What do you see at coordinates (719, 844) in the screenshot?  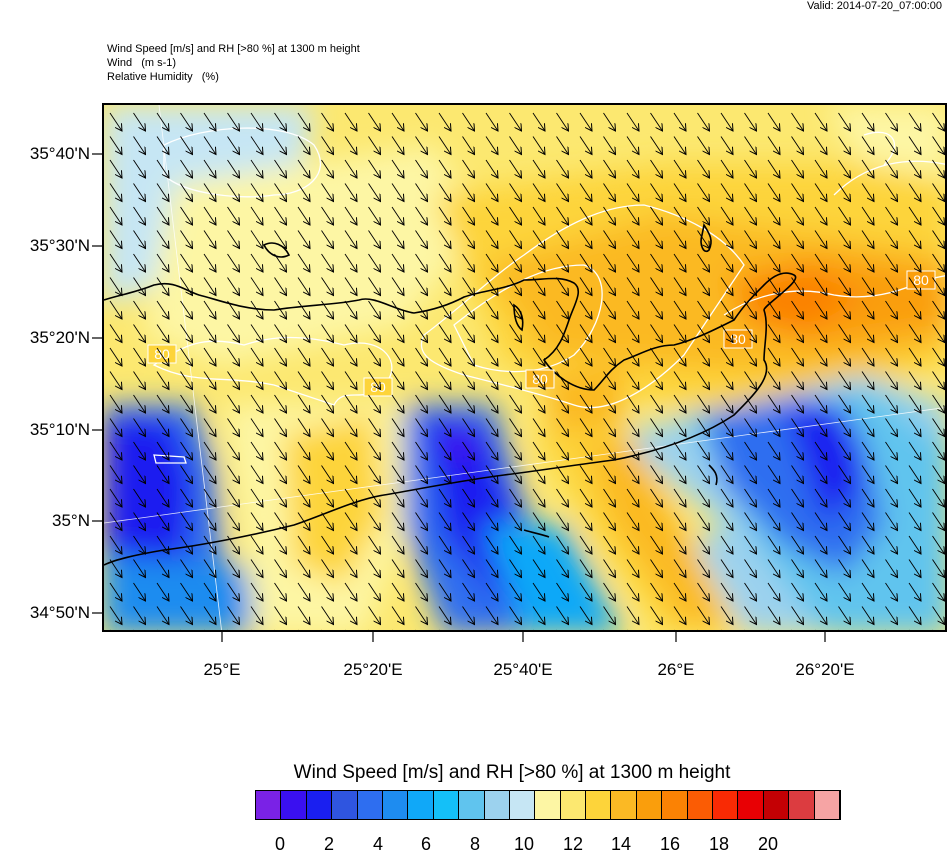 I see `colorbar-label: 18` at bounding box center [719, 844].